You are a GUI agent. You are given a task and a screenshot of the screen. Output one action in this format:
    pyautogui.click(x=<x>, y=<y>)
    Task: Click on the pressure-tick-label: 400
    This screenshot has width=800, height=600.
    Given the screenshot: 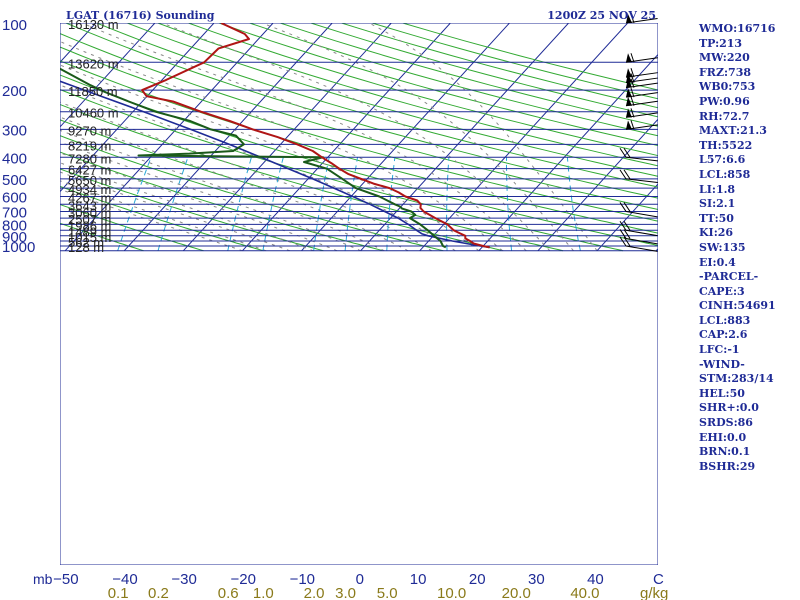 What is the action you would take?
    pyautogui.click(x=14, y=158)
    